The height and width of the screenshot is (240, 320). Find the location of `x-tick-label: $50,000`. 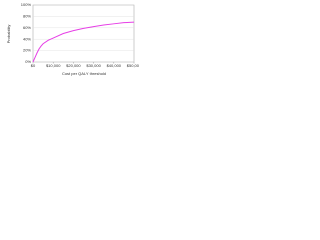

x-tick-label: $50,000 is located at coordinates (133, 65).